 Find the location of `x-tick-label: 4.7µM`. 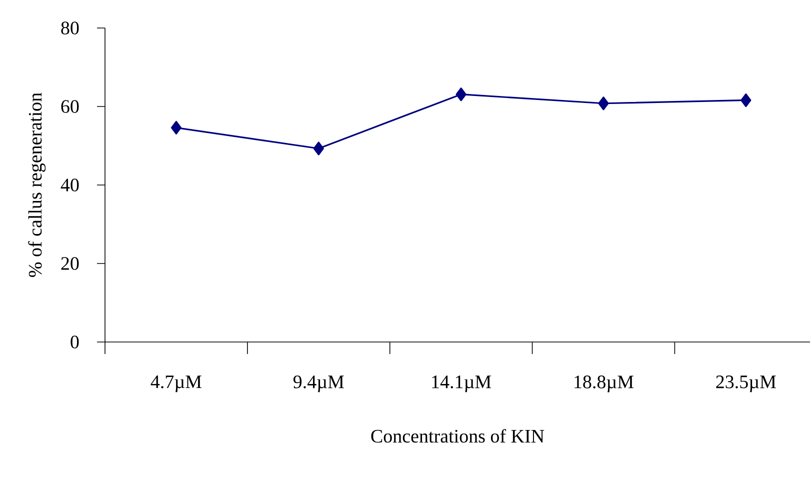

x-tick-label: 4.7µM is located at coordinates (176, 384).